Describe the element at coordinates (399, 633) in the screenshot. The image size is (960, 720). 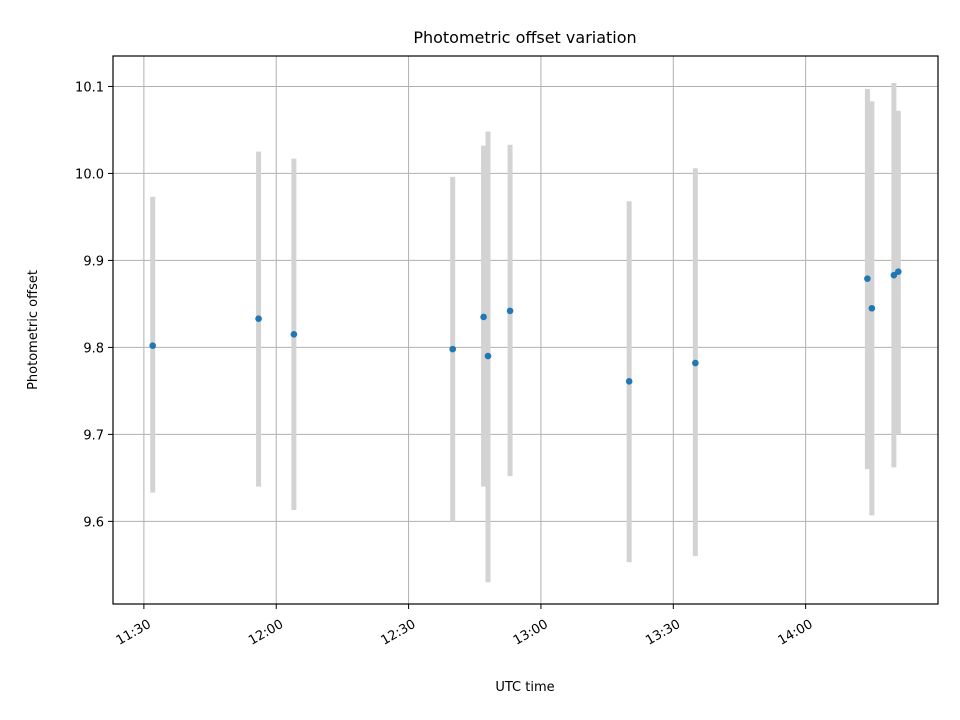
I see `x-tick-label: 12:30` at that location.